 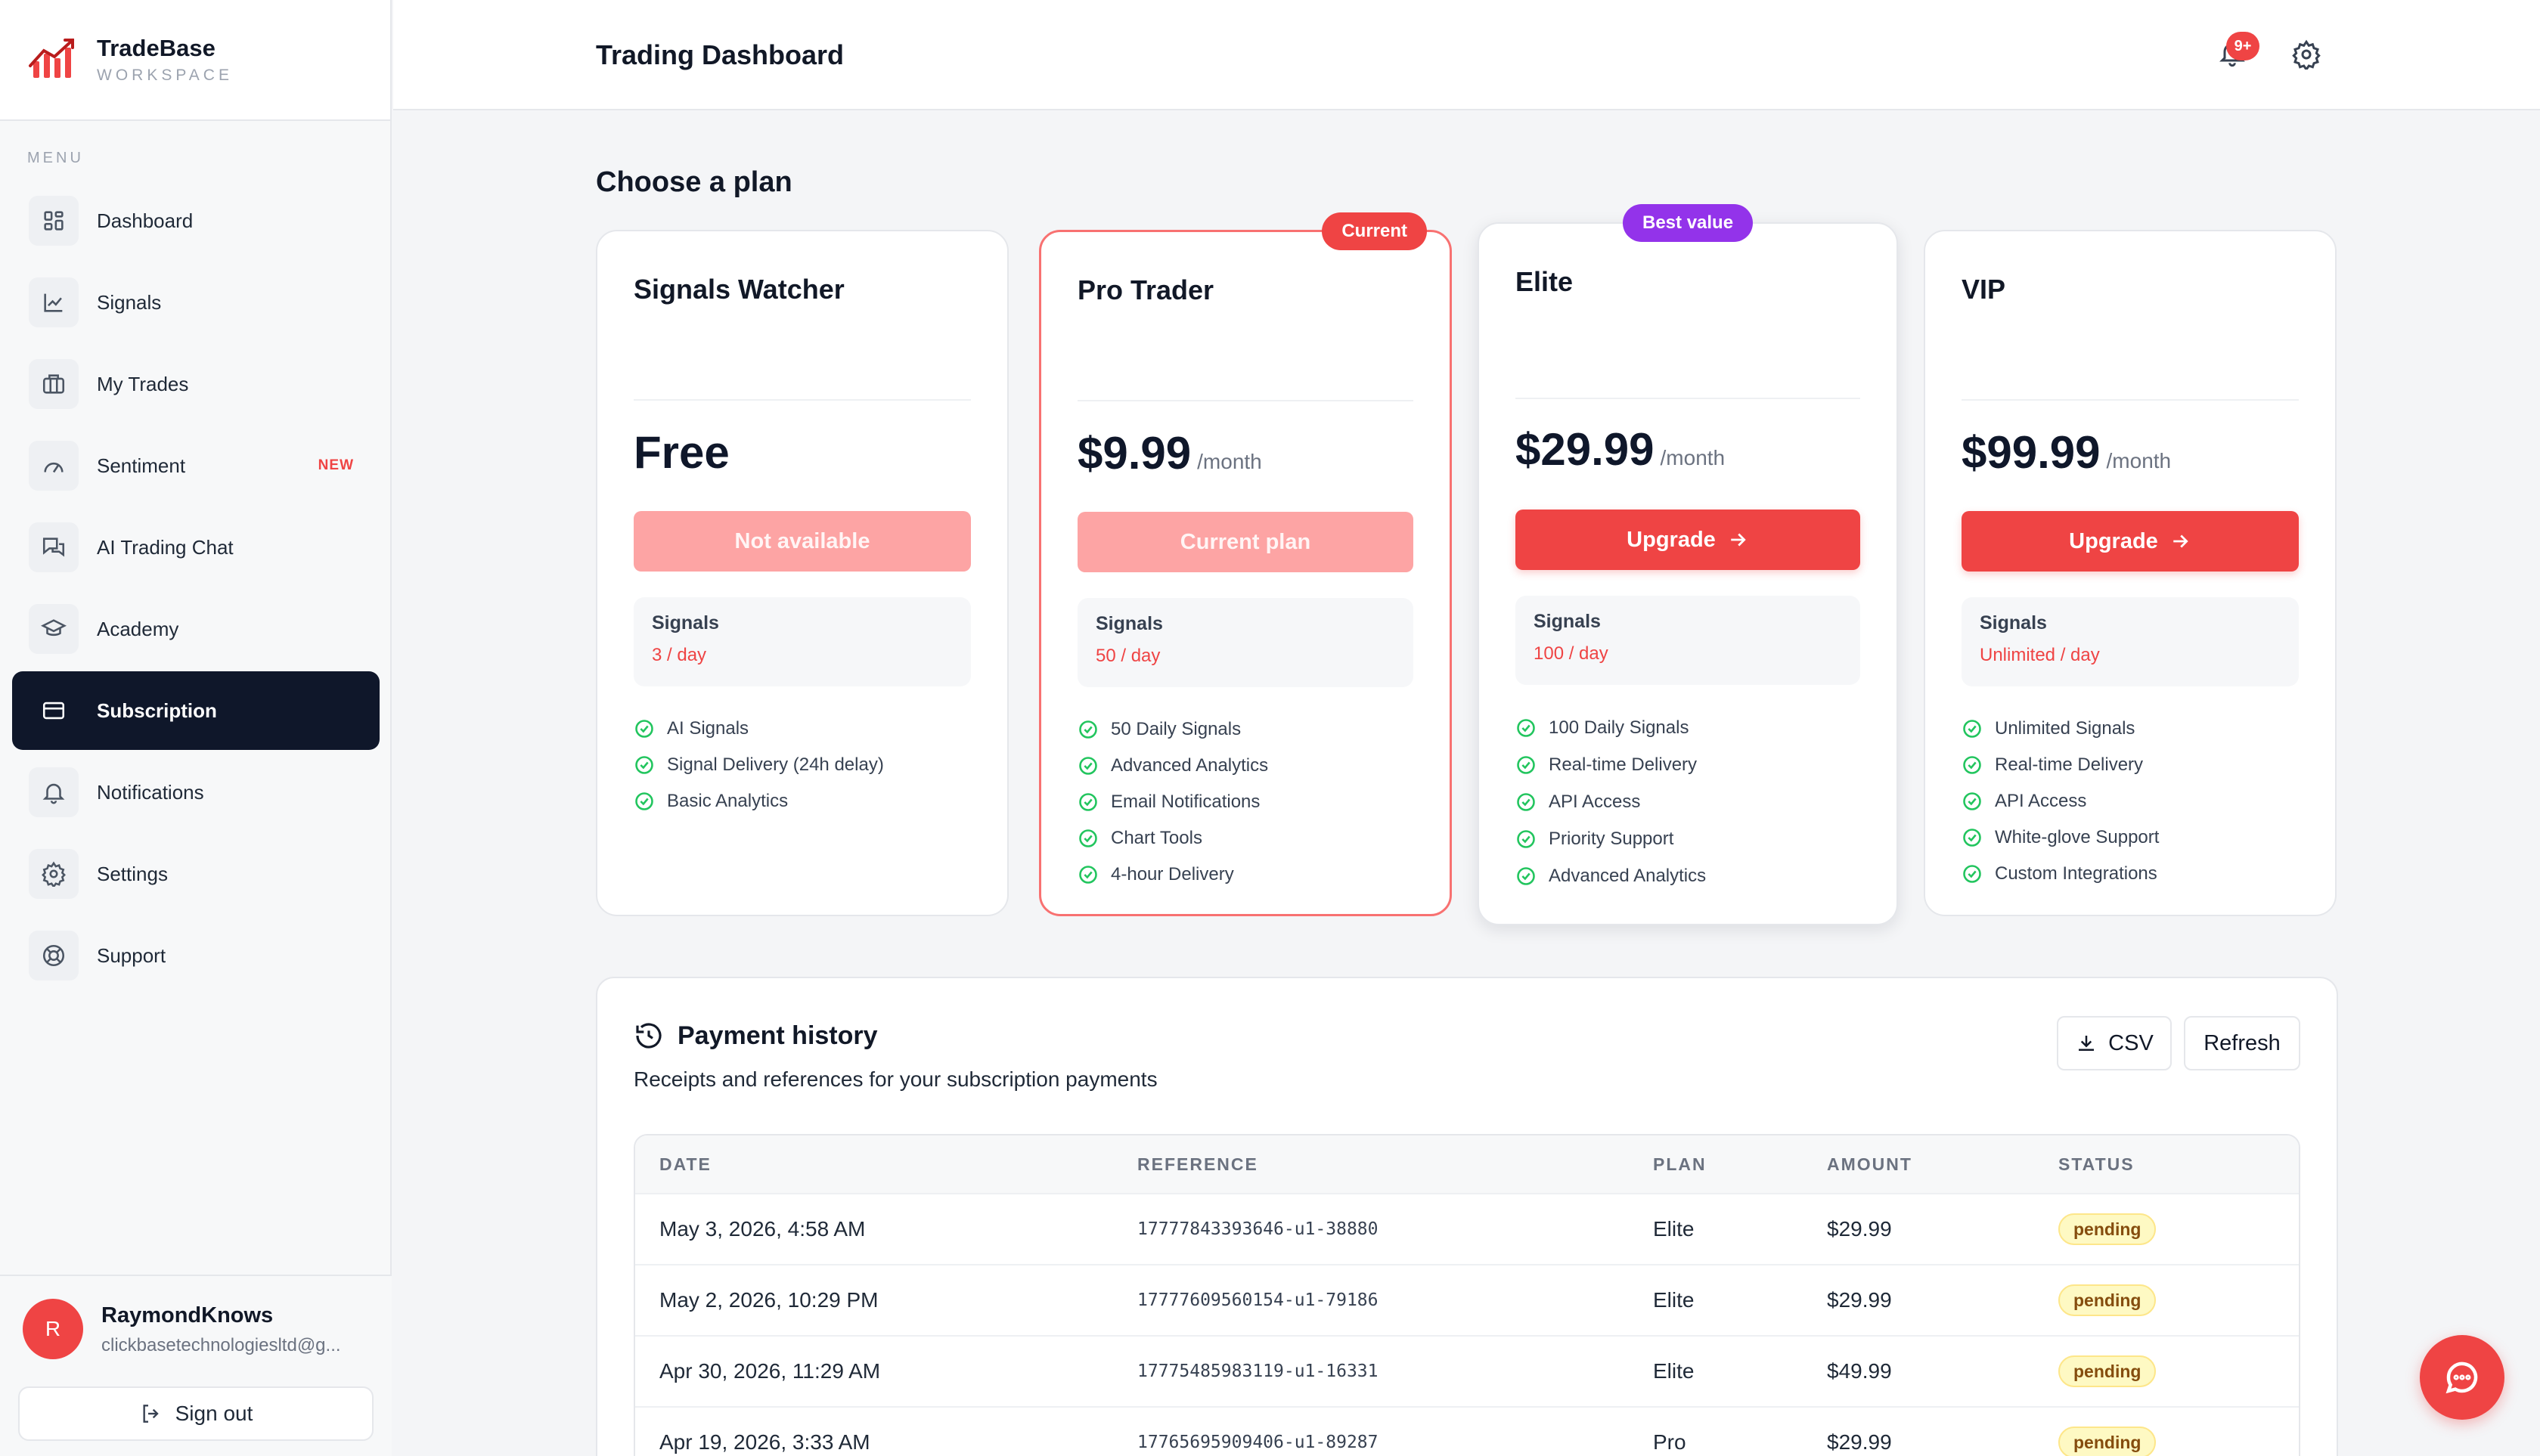 I want to click on price-amount: $9.99, so click(x=1135, y=453).